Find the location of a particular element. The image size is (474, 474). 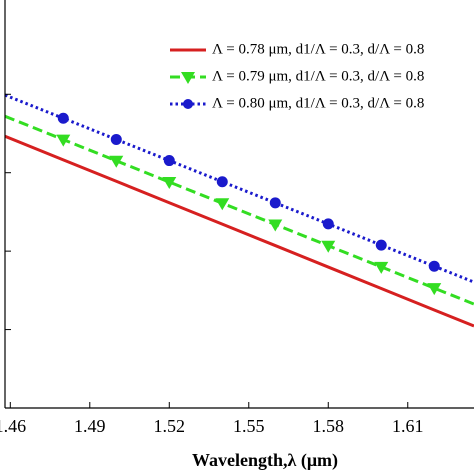

x-tick-label: 1.52 is located at coordinates (170, 426).